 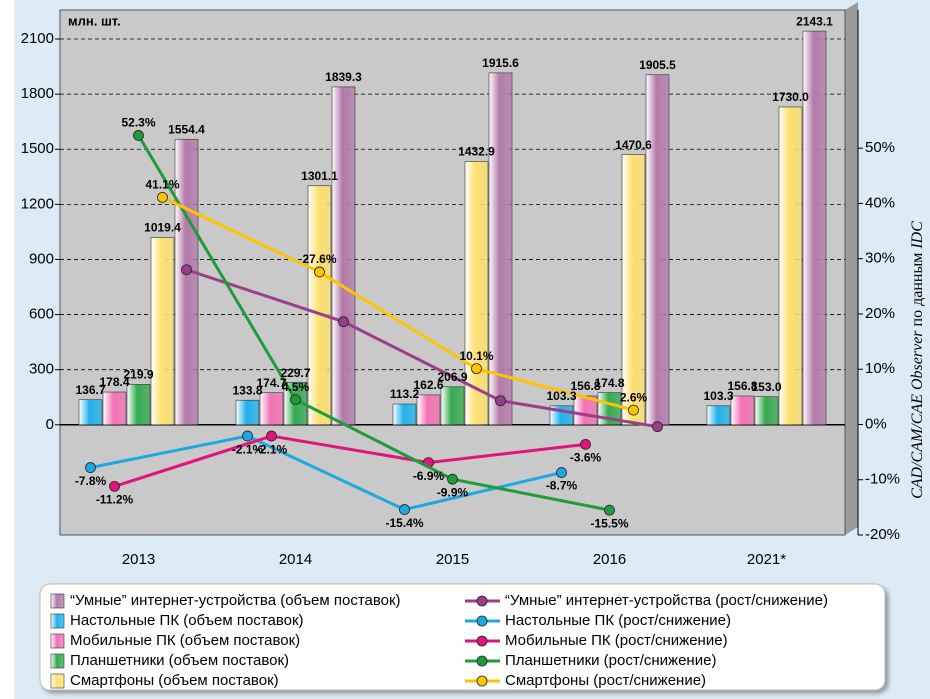 I want to click on y-tick-label: 1200, so click(x=37, y=203).